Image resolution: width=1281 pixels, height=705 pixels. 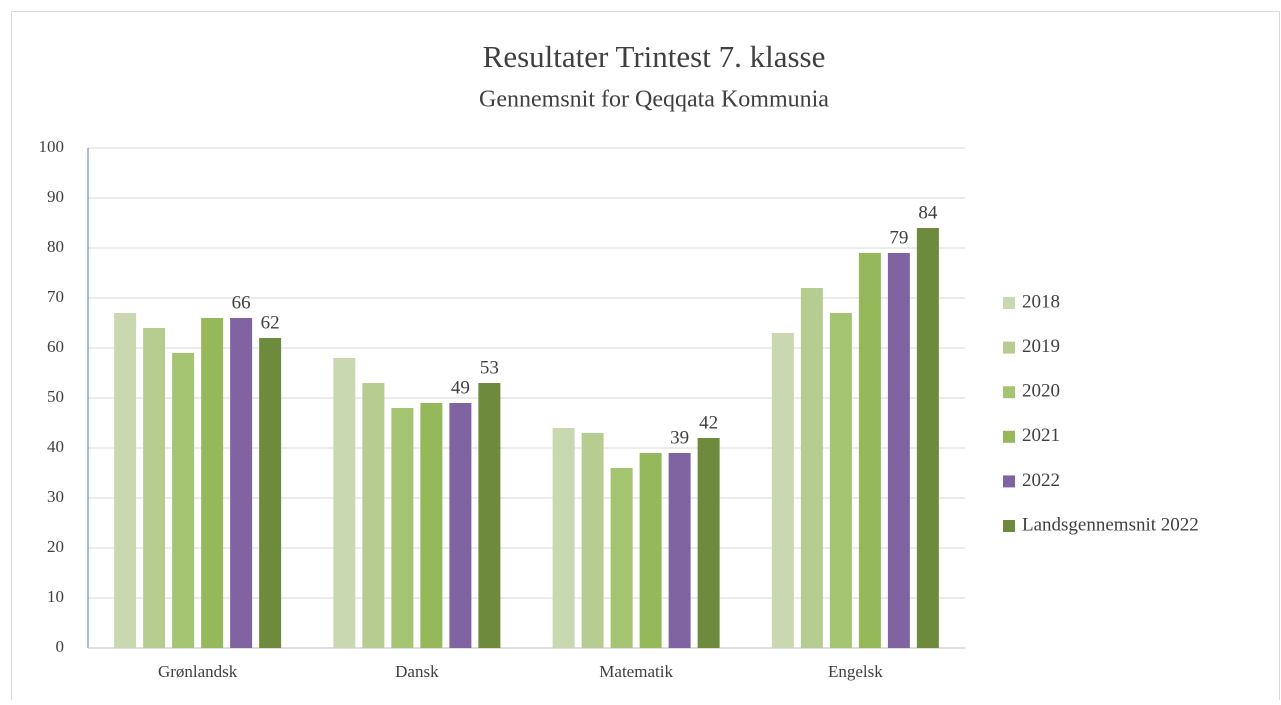 What do you see at coordinates (489, 367) in the screenshot?
I see `data-label: 53` at bounding box center [489, 367].